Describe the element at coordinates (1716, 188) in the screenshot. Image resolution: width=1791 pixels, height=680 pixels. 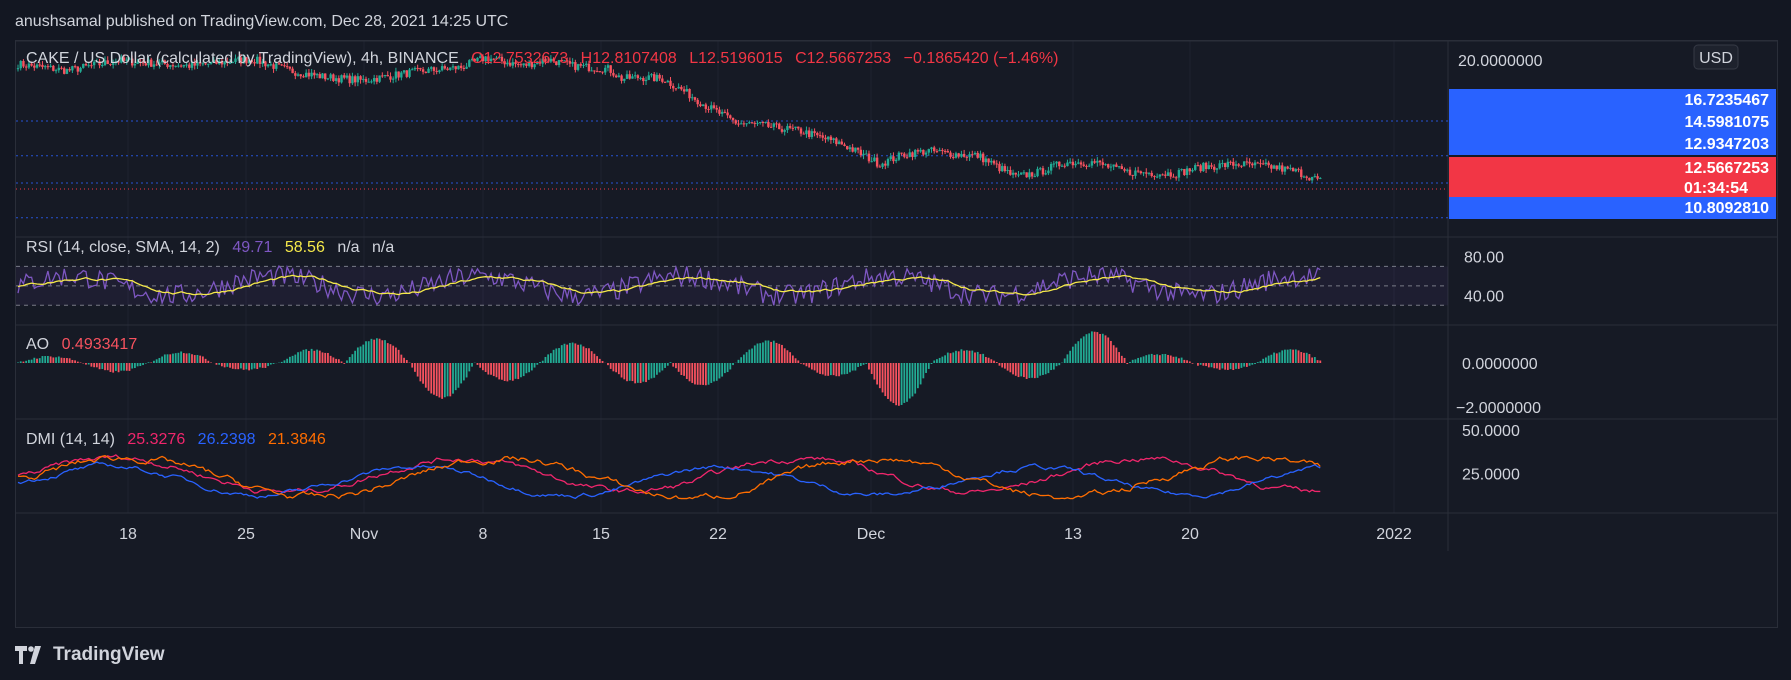
I see `countdown-label: 01:34:54` at that location.